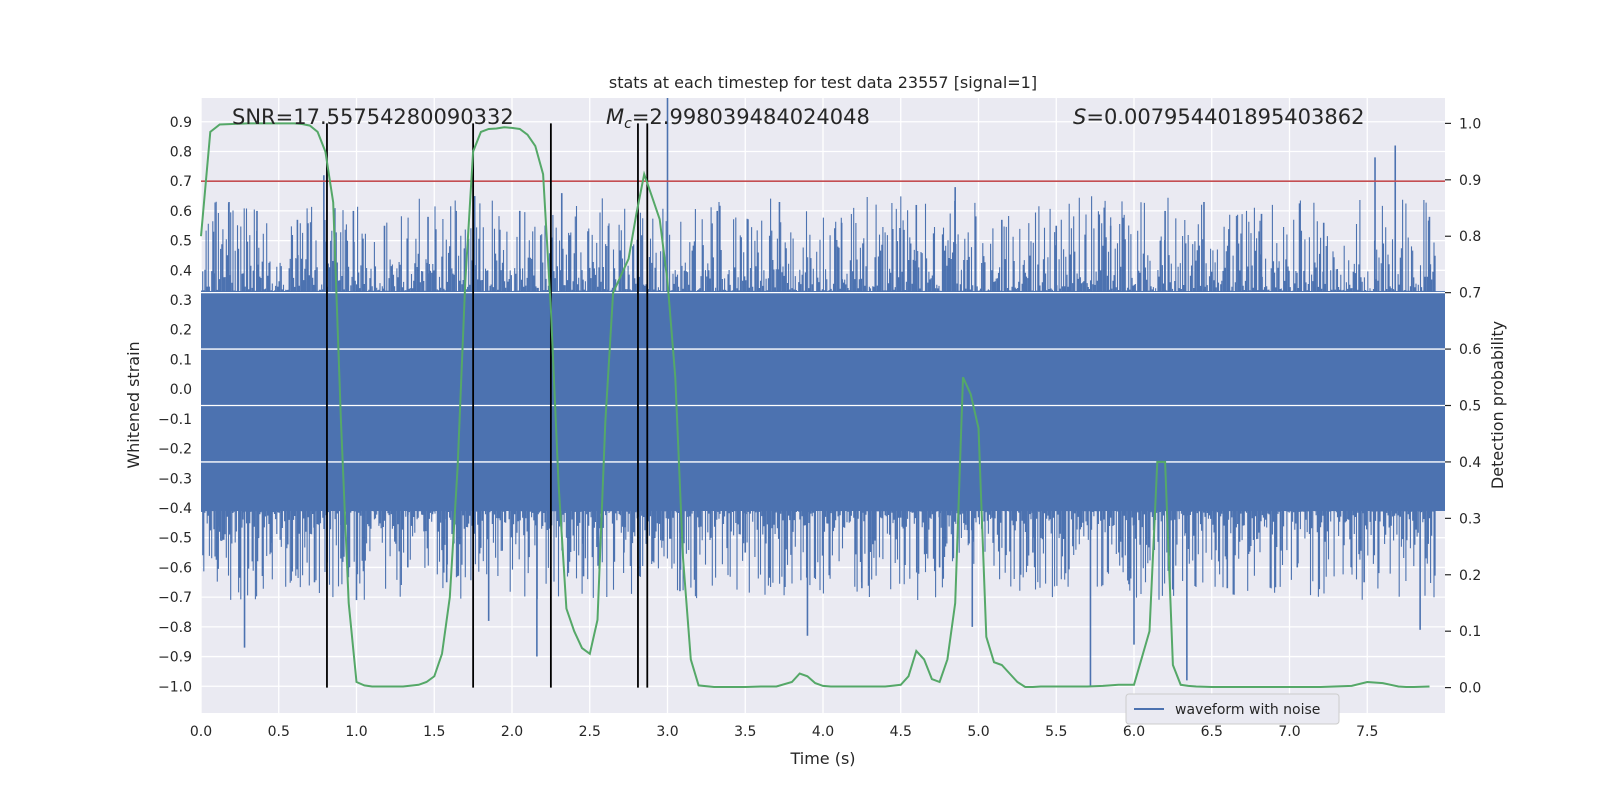 The width and height of the screenshot is (1600, 800). I want to click on x-tick-label: 0.0, so click(201, 732).